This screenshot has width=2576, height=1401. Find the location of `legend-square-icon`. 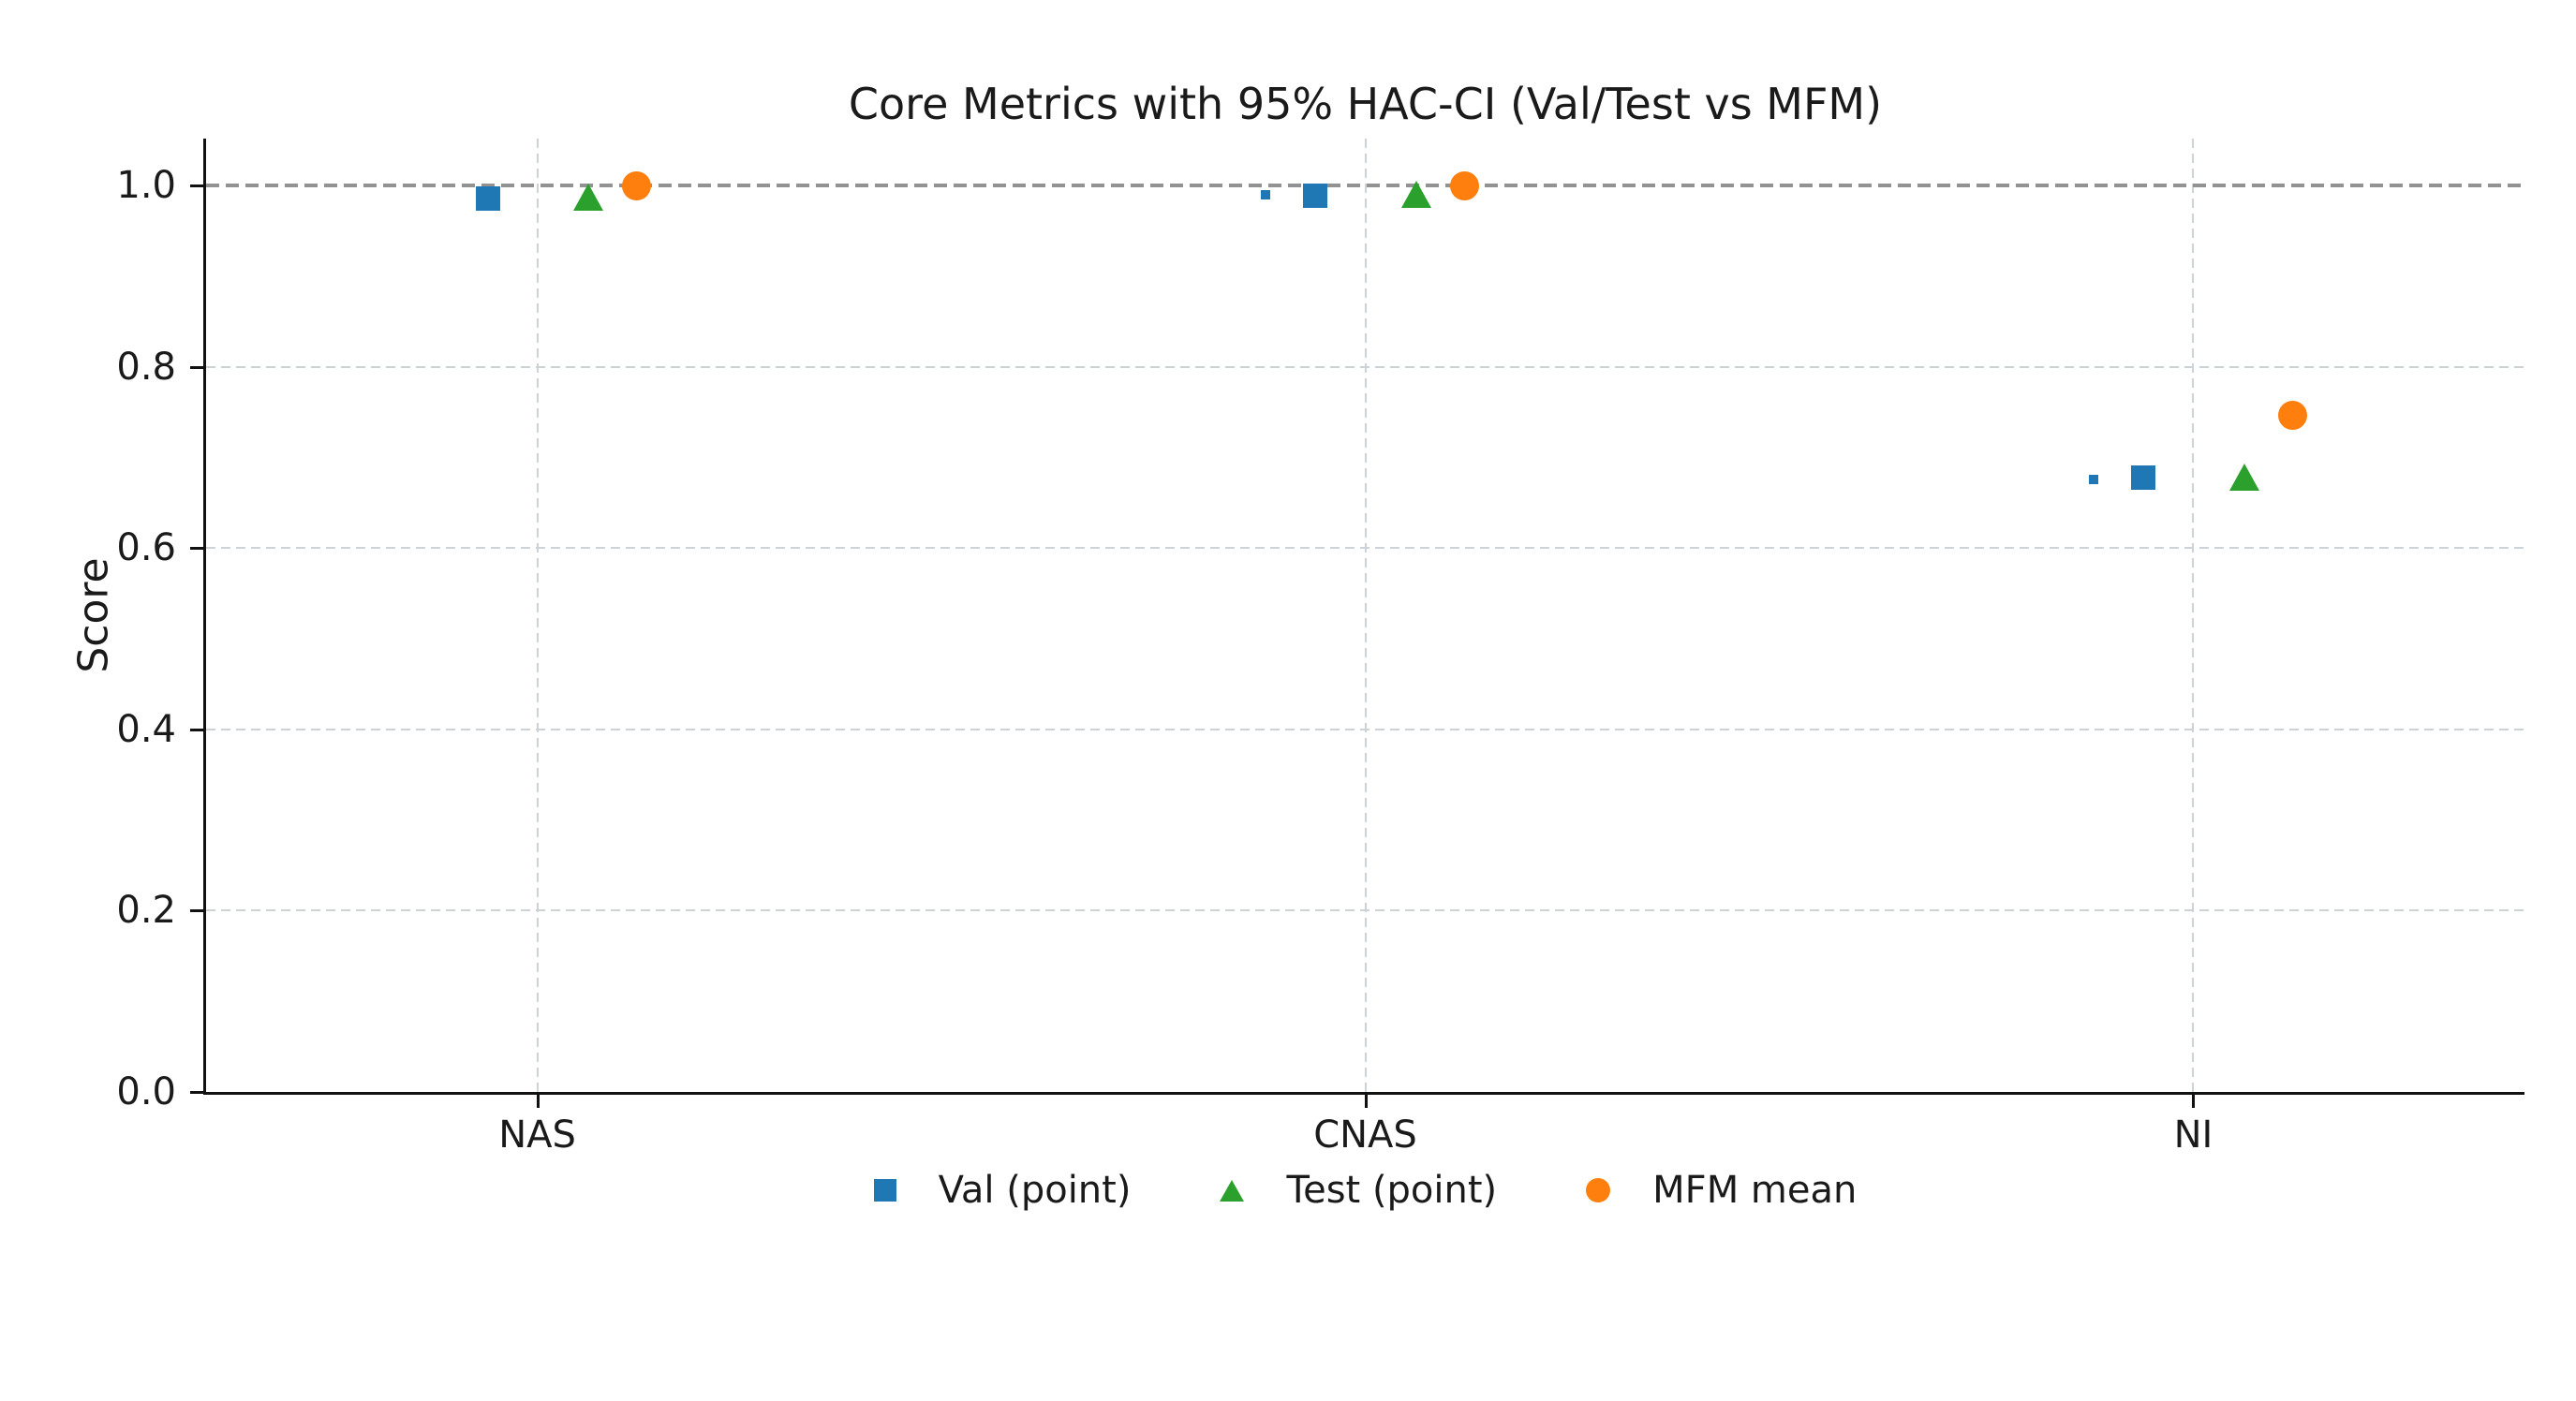

legend-square-icon is located at coordinates (884, 1190).